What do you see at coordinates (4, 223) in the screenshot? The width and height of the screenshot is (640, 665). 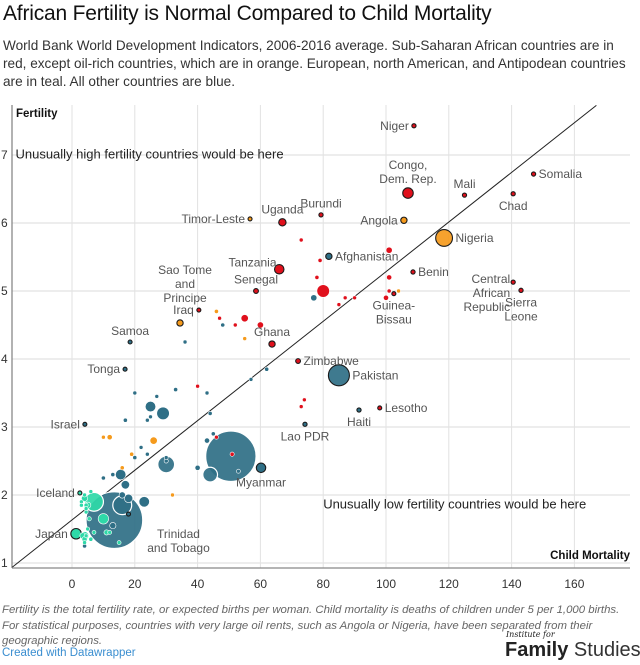 I see `y-tick-label: 6` at bounding box center [4, 223].